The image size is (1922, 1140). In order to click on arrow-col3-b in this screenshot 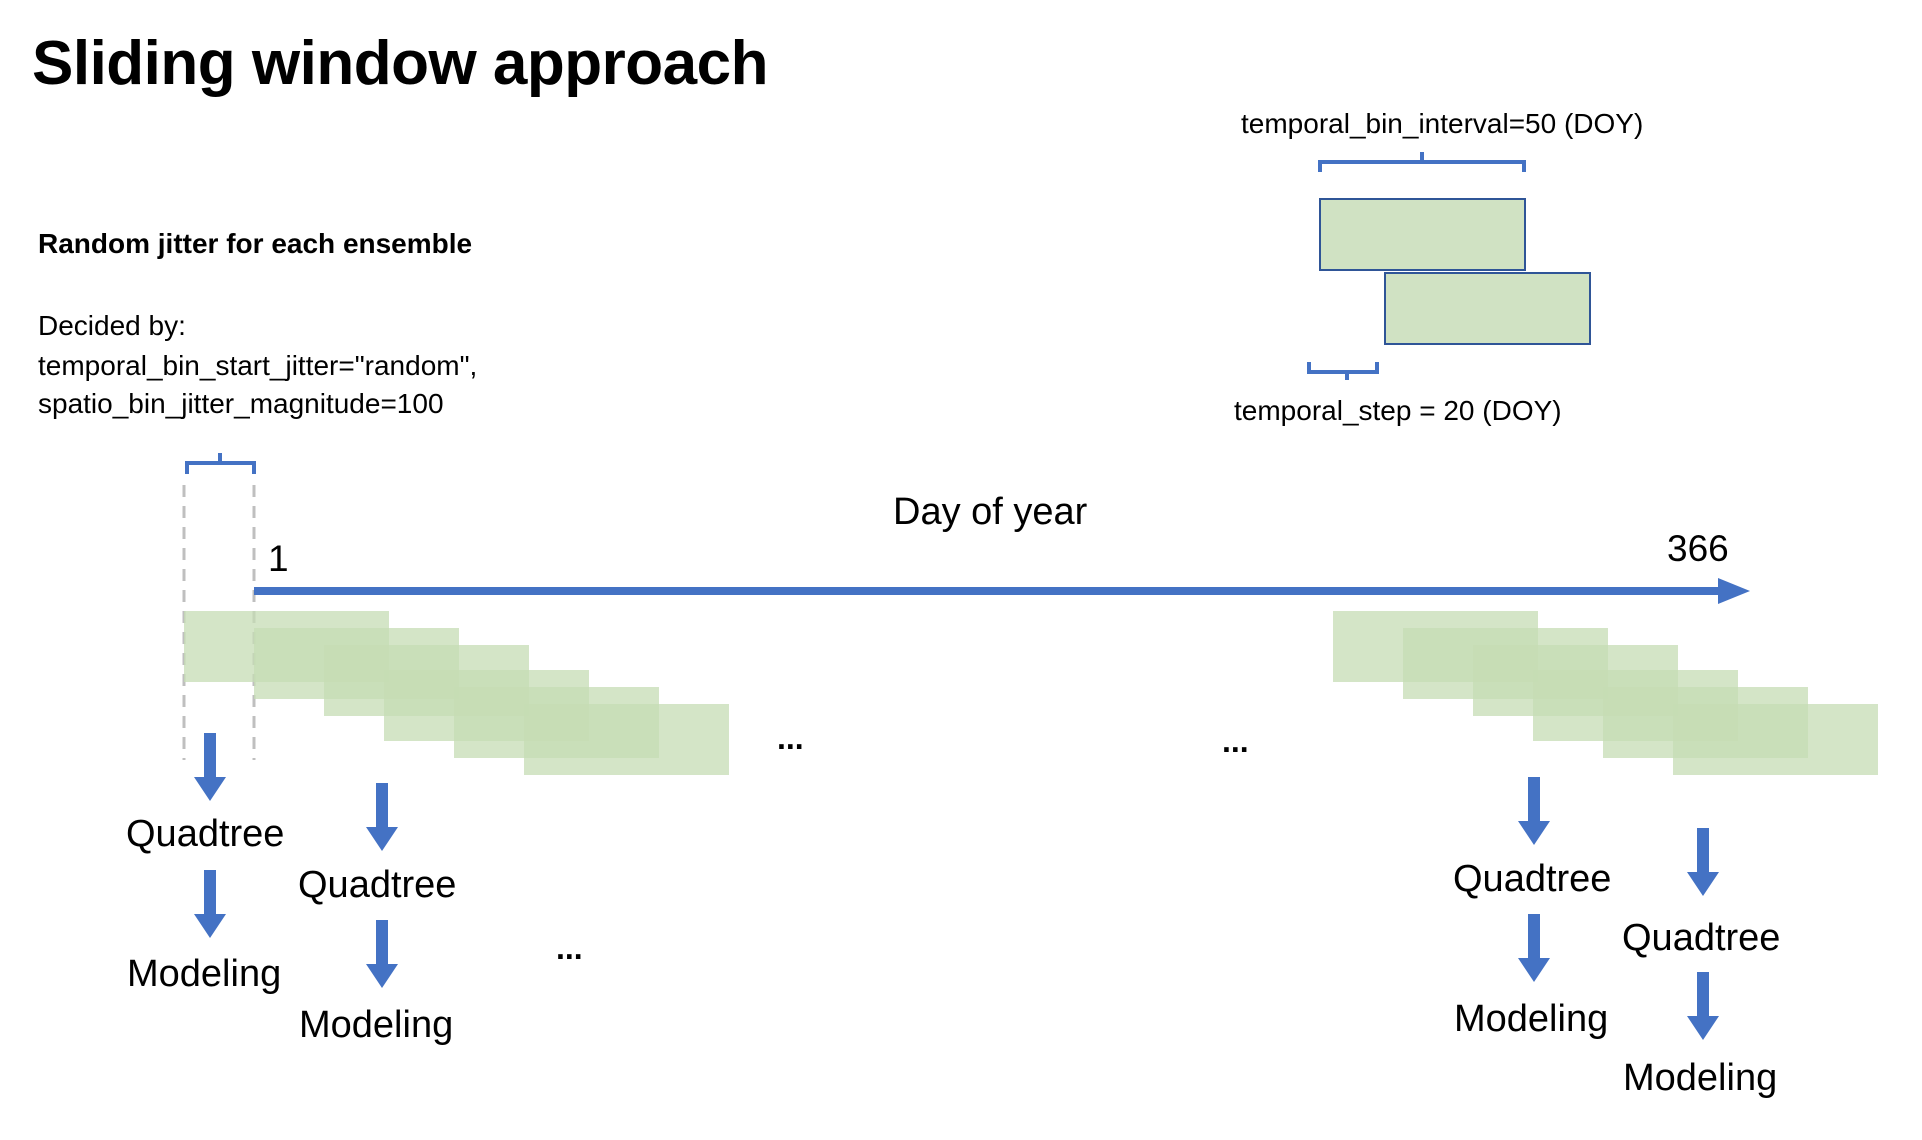, I will do `click(1534, 948)`.